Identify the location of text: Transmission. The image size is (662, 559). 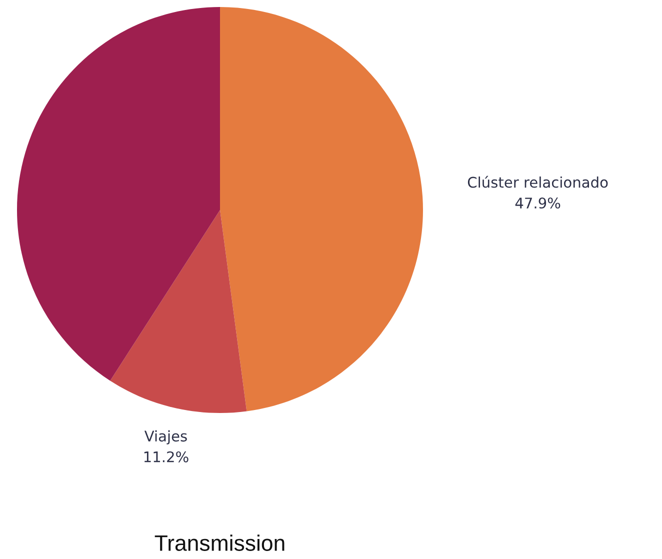
(219, 542).